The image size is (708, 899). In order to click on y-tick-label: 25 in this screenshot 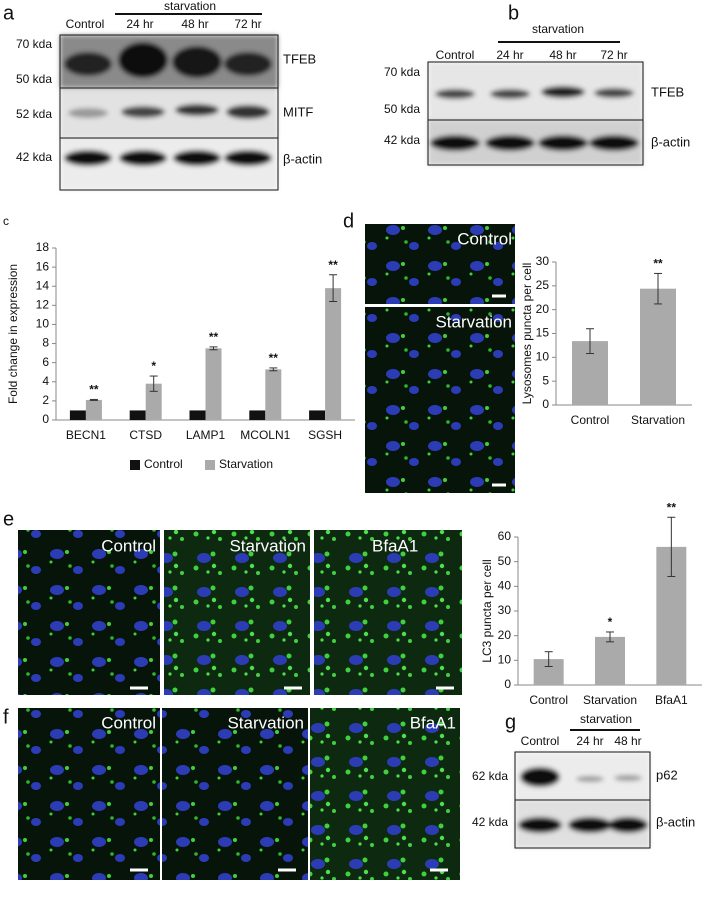, I will do `click(543, 285)`.